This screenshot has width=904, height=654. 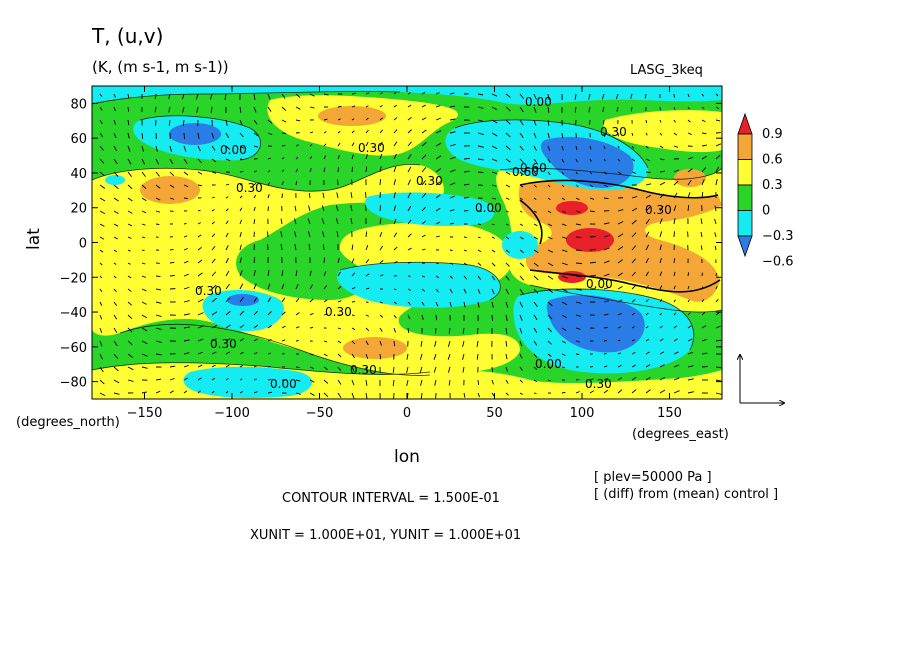 What do you see at coordinates (745, 197) in the screenshot?
I see `colorbar-segment` at bounding box center [745, 197].